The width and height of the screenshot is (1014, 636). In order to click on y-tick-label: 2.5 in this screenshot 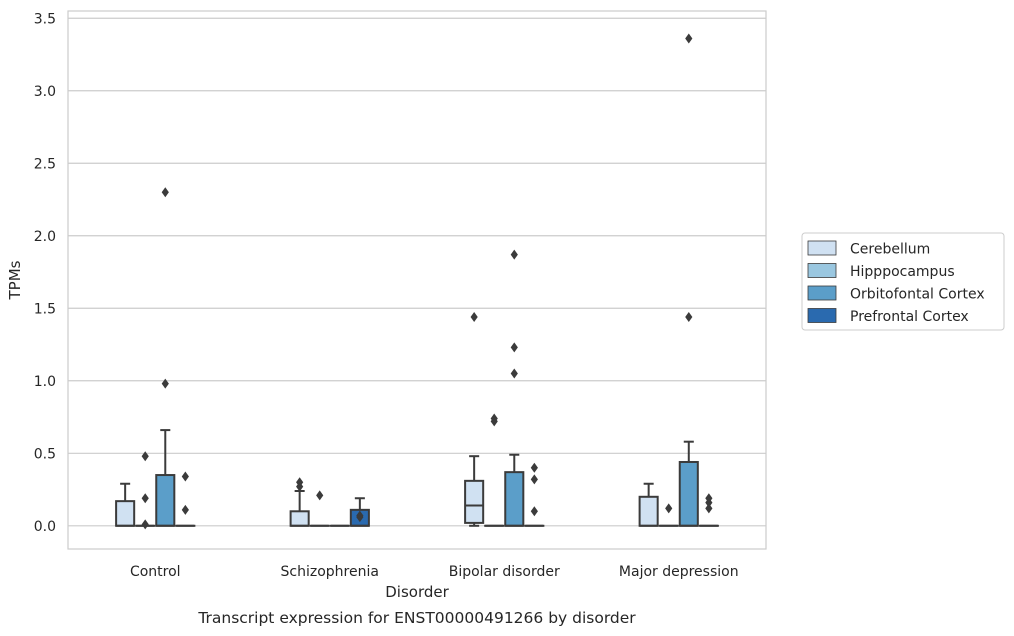, I will do `click(45, 164)`.